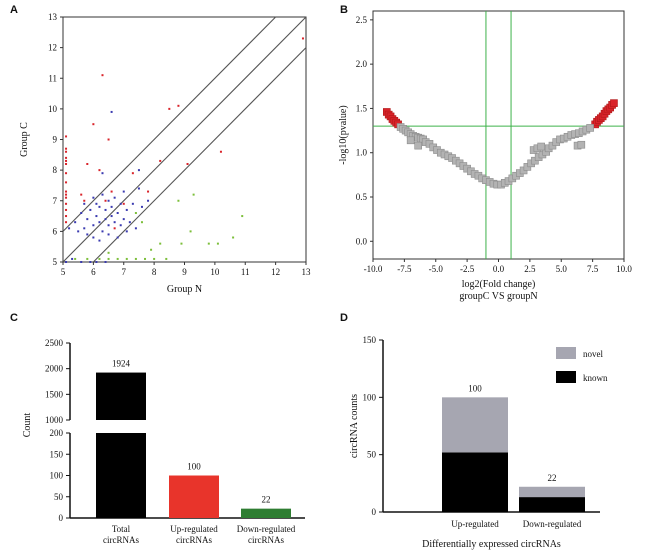 Image resolution: width=650 pixels, height=557 pixels. Describe the element at coordinates (53, 17) in the screenshot. I see `panel-a-ytick-label: 13` at that location.